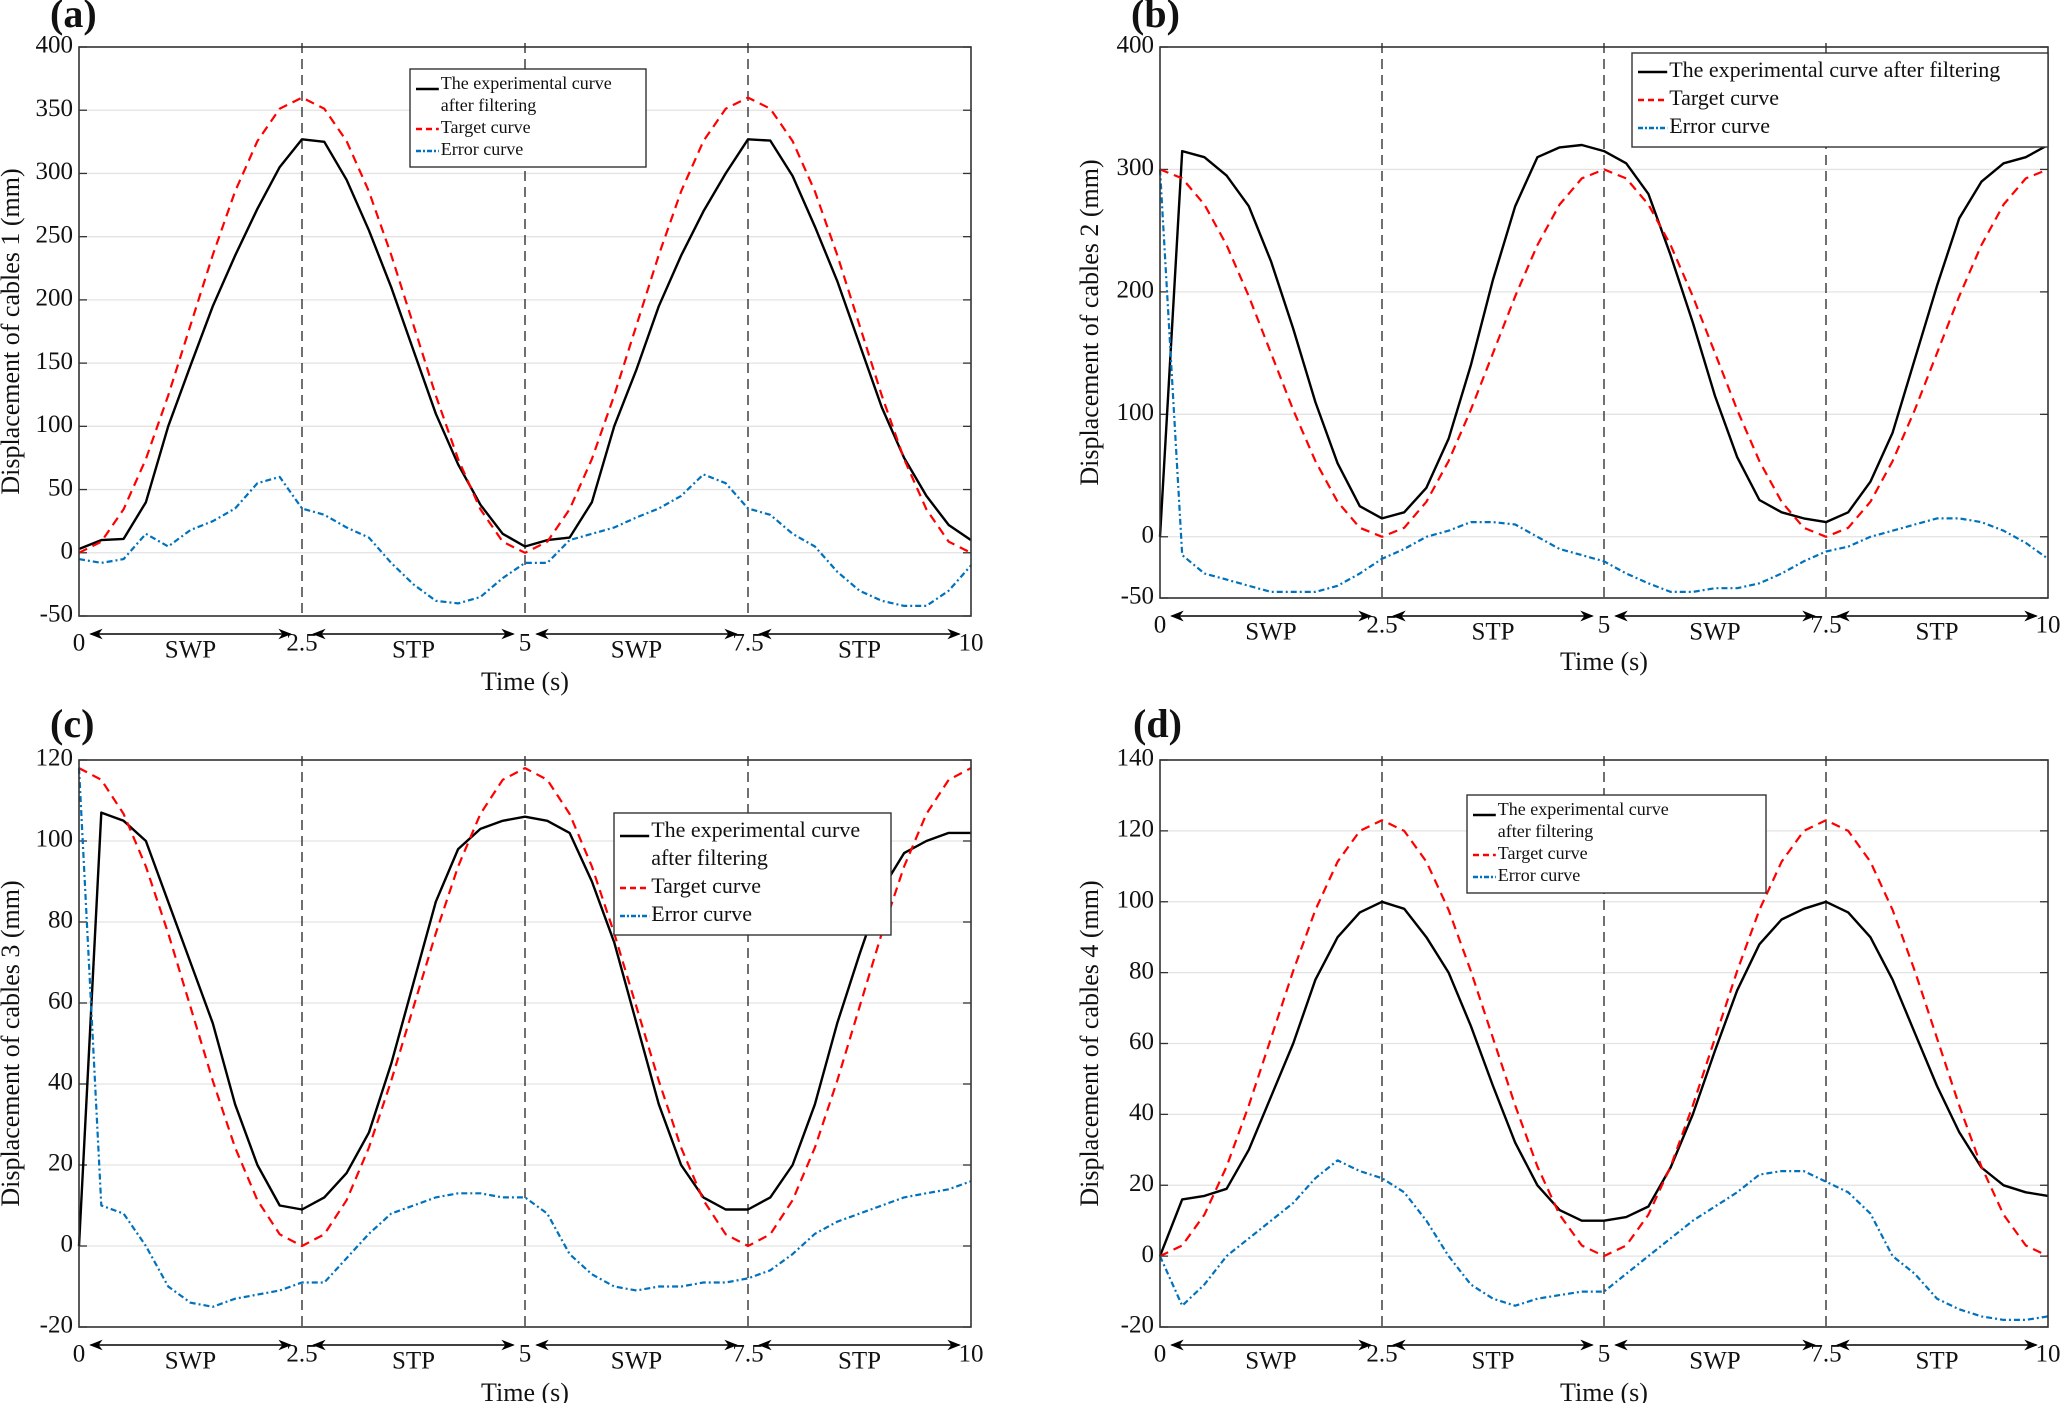 This screenshot has height=1403, width=2067. Describe the element at coordinates (1141, 970) in the screenshot. I see `y-tick-label: 80` at that location.